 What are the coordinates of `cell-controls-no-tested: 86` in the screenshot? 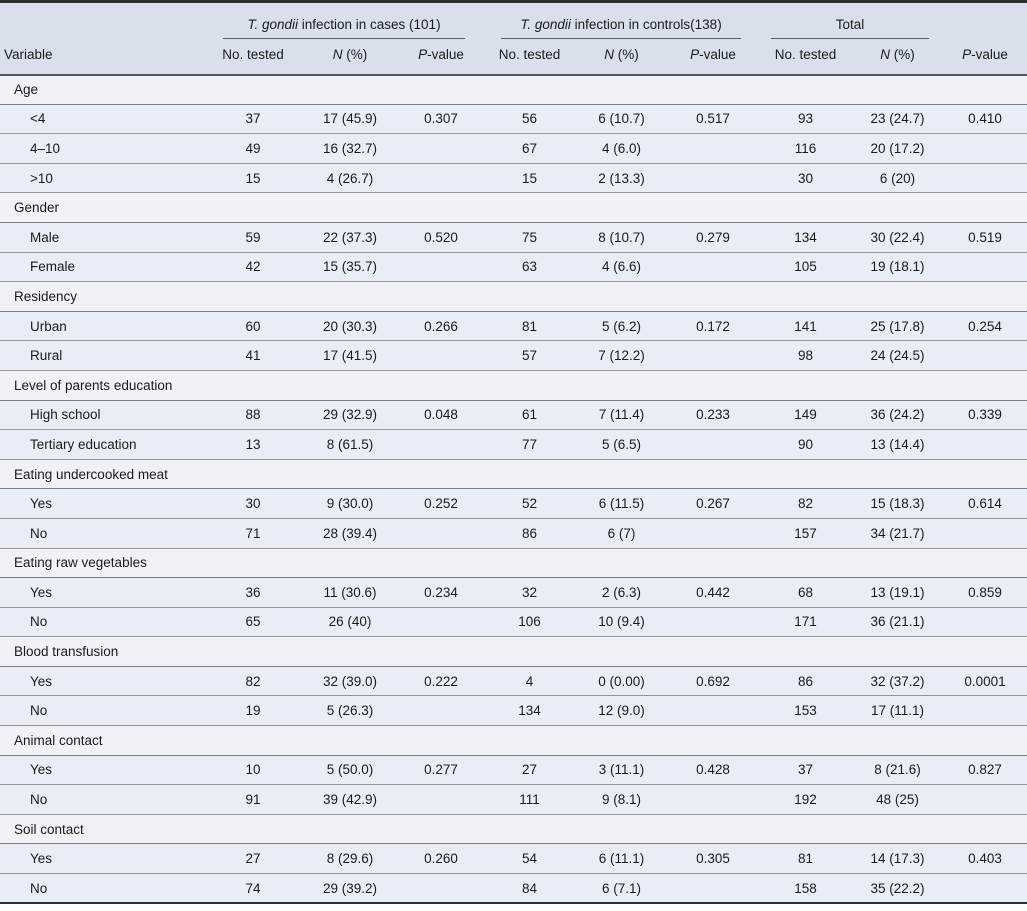 It's located at (529, 533).